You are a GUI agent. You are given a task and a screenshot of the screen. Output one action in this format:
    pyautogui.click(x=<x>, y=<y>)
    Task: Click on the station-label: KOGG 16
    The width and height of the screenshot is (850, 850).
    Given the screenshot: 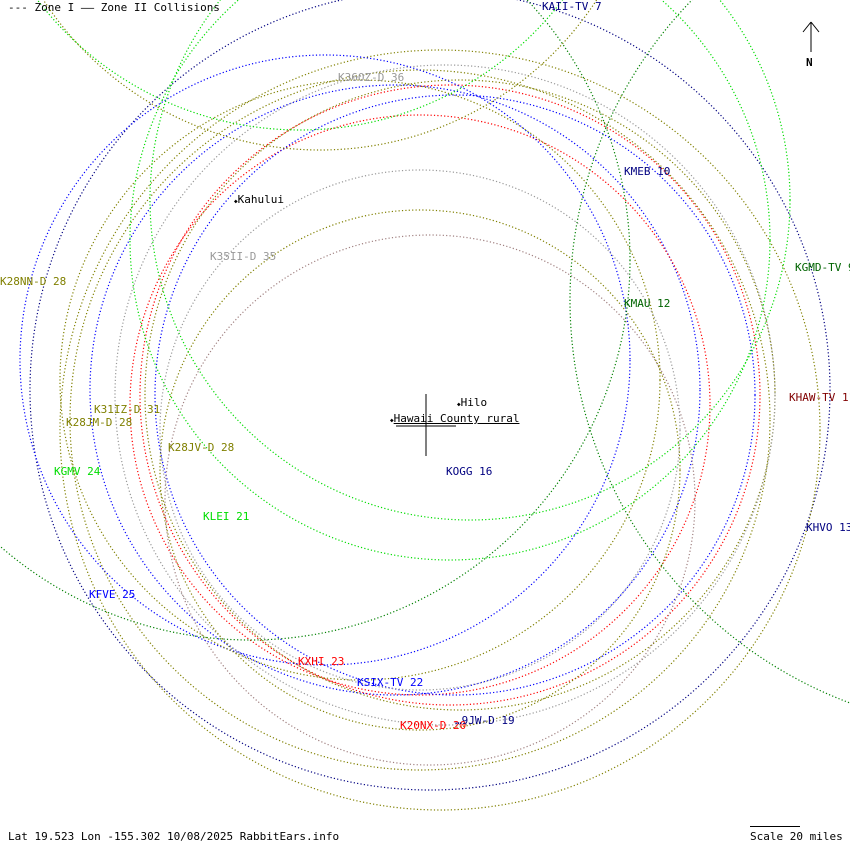 What is the action you would take?
    pyautogui.click(x=469, y=471)
    